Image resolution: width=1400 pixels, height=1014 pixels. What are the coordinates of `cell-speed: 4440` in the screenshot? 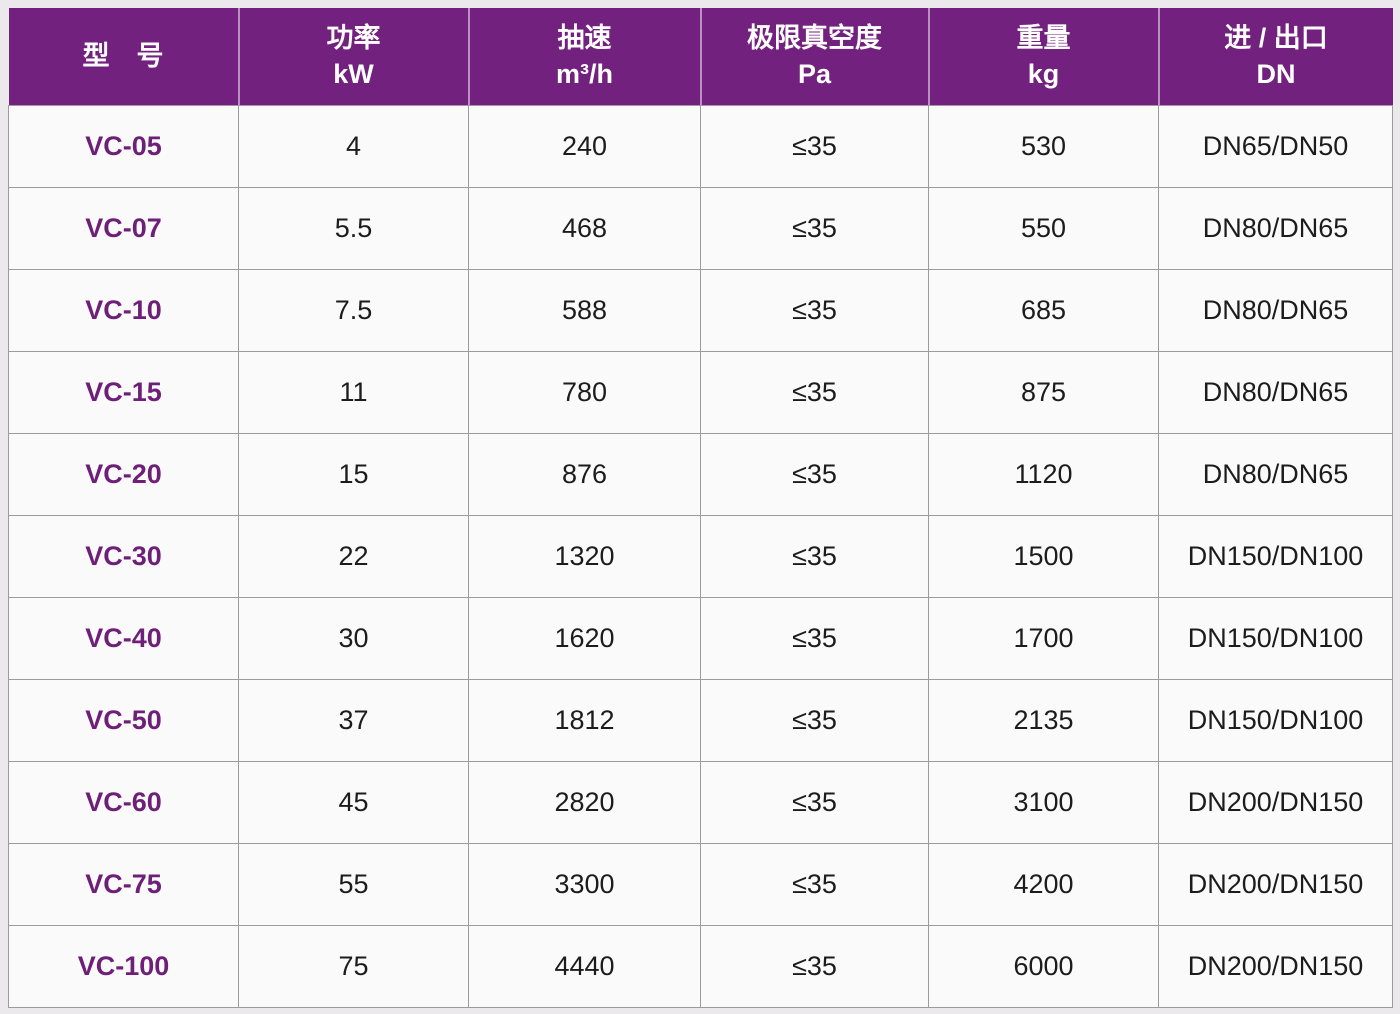 It's located at (584, 966).